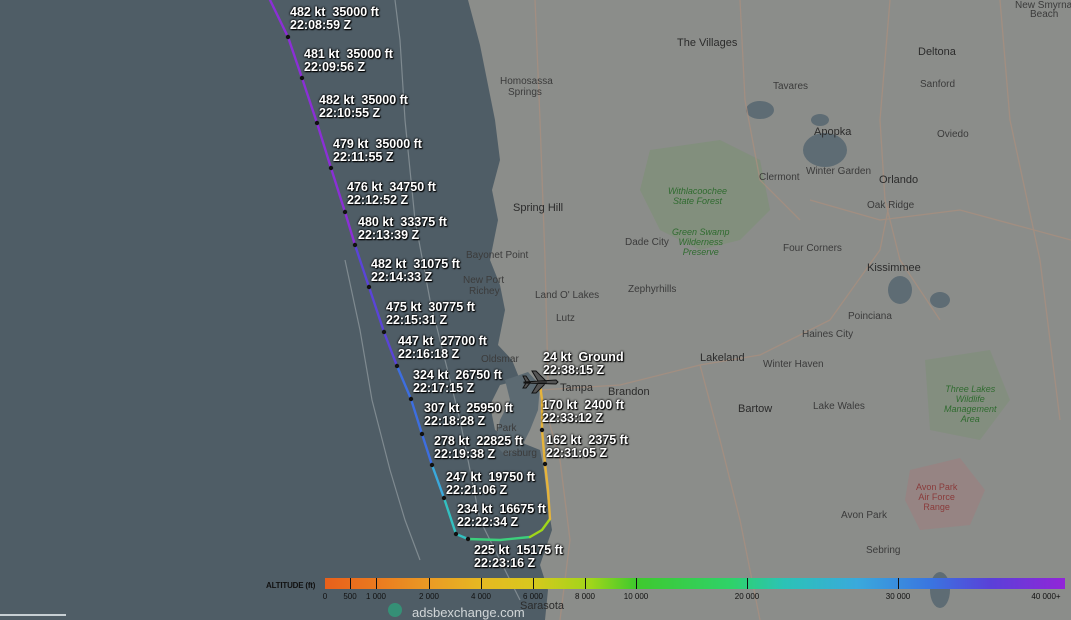 The image size is (1071, 620). Describe the element at coordinates (402, 277) in the screenshot. I see `label-time: 22:14:33 Z` at that location.